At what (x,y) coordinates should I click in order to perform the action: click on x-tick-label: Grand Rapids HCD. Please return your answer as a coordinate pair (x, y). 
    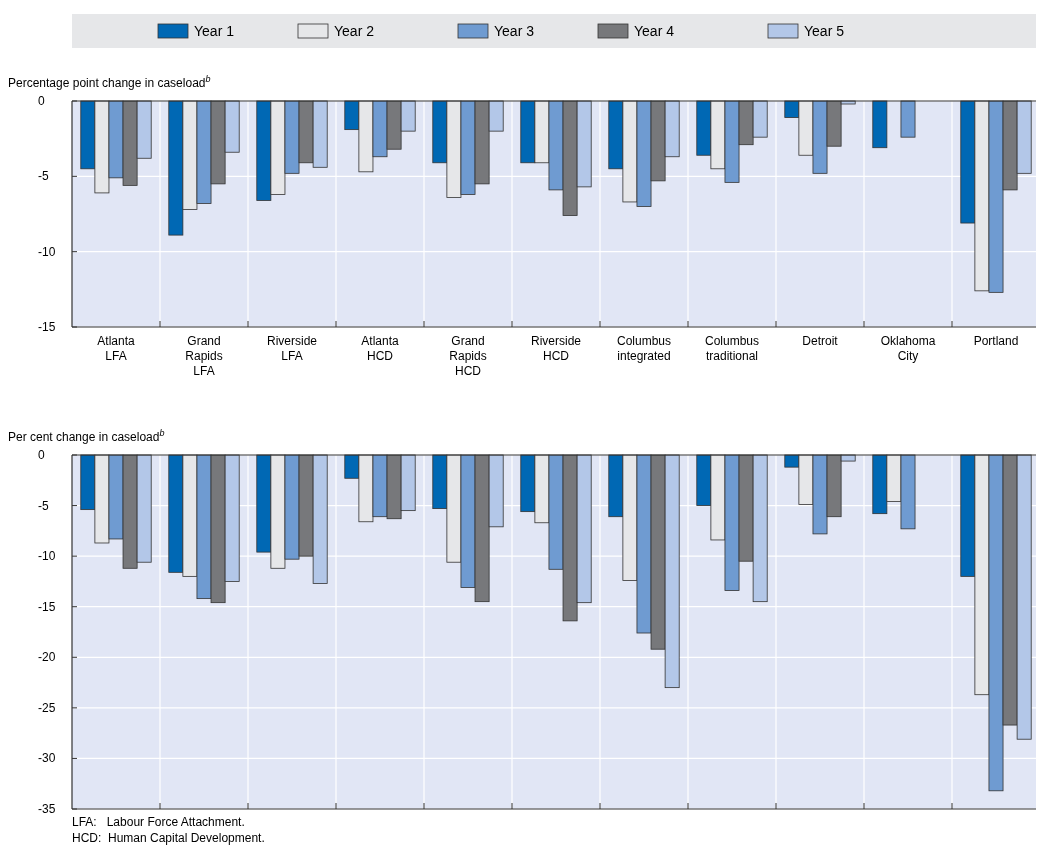
    Looking at the image, I should click on (468, 356).